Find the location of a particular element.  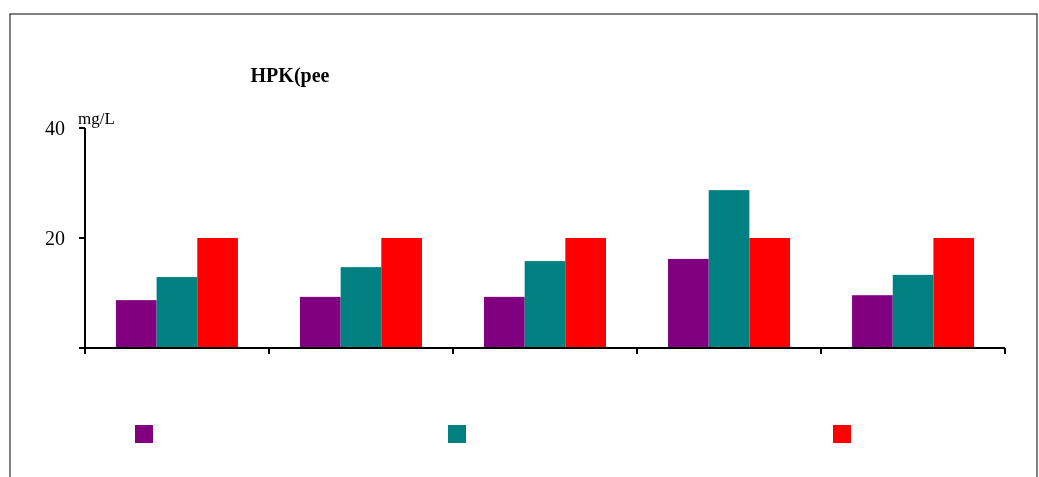

y-tick-label: 20 is located at coordinates (55, 238).